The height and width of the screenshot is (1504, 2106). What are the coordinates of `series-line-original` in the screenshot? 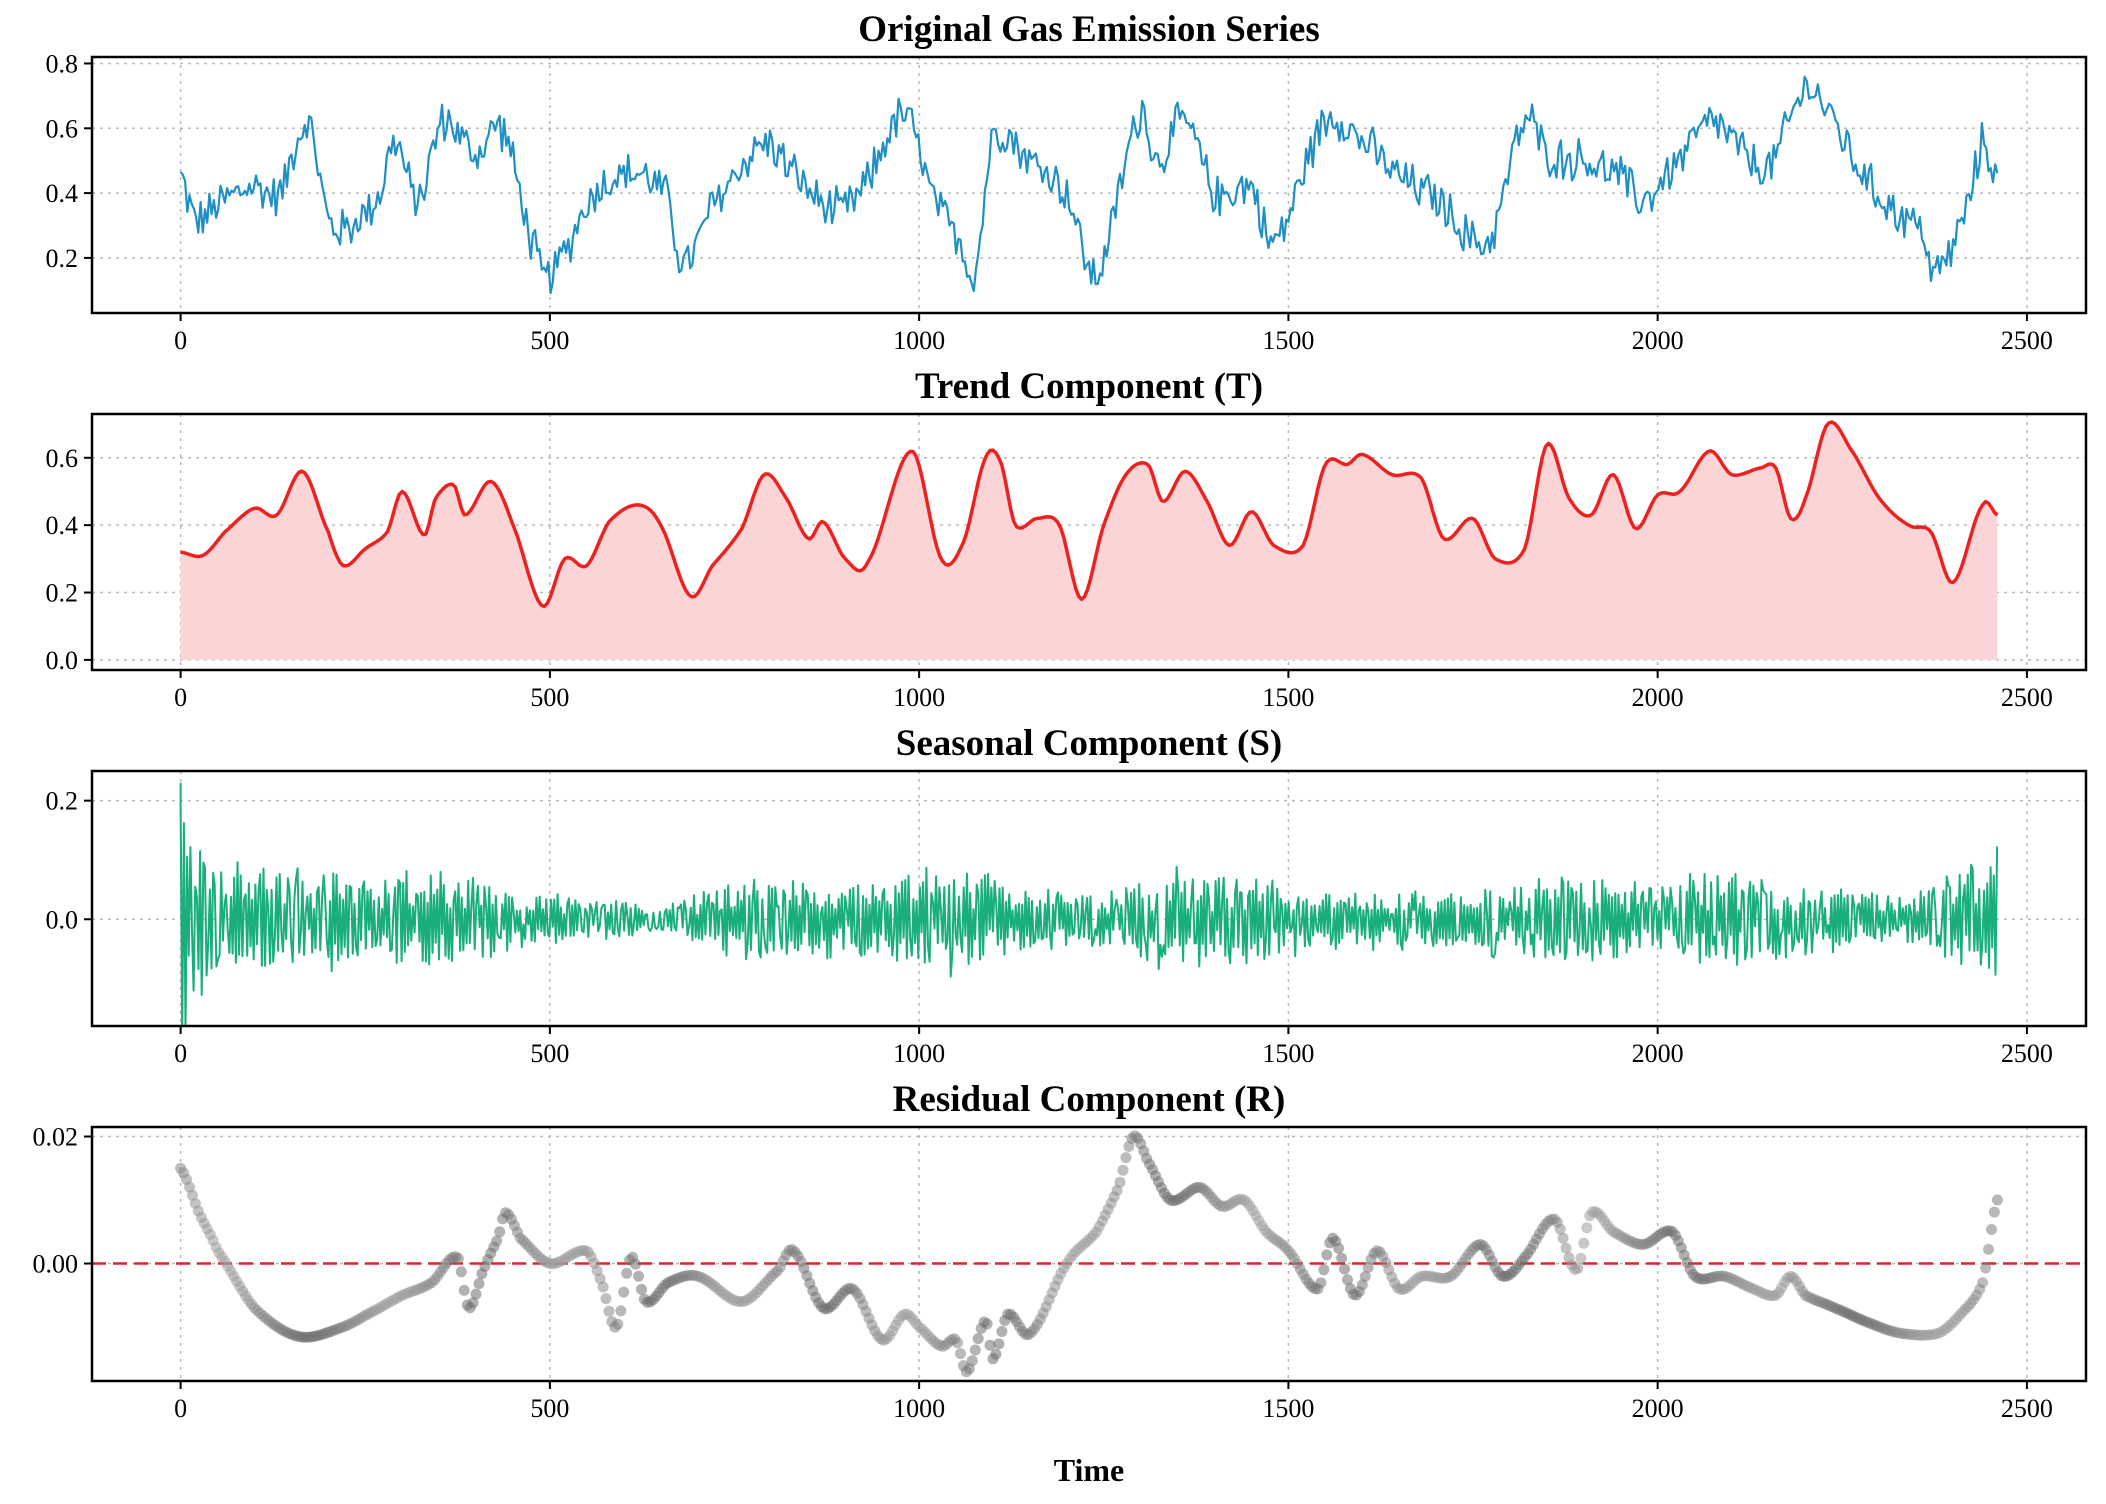 It's located at (1089, 185).